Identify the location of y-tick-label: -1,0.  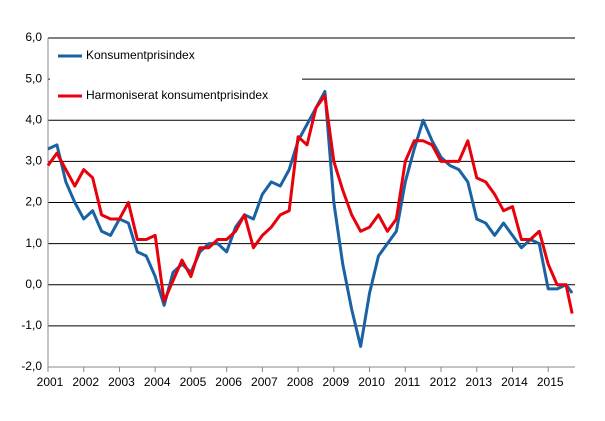
(31, 325).